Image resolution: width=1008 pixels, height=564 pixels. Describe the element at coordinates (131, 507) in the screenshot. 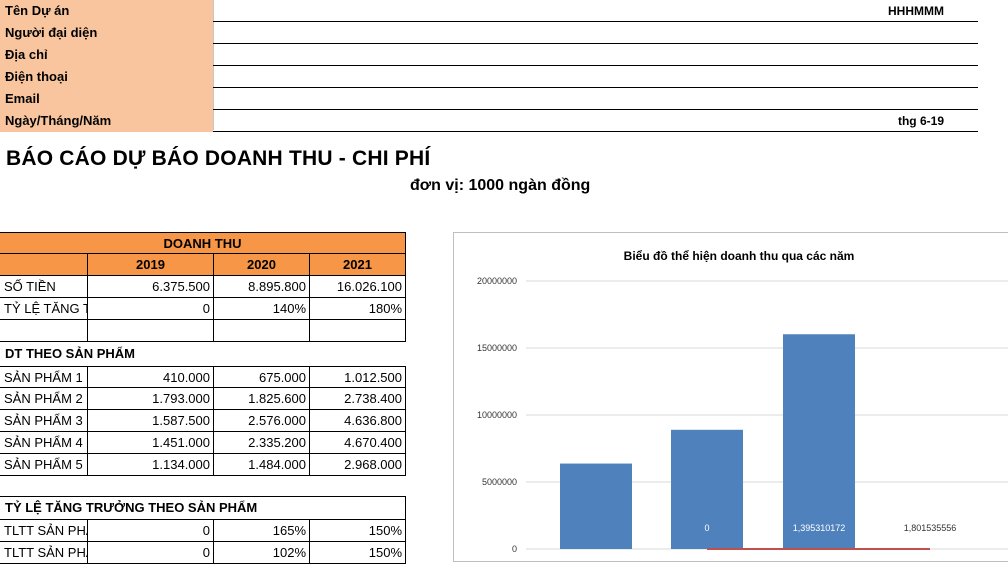

I see `growth-section-title: TỶ LỆ TĂNG TRƯỞNG THEO SẢN PHẨM` at that location.